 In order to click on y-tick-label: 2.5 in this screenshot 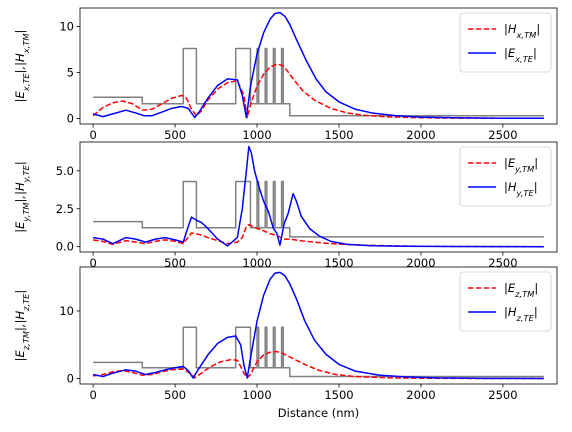, I will do `click(65, 209)`.